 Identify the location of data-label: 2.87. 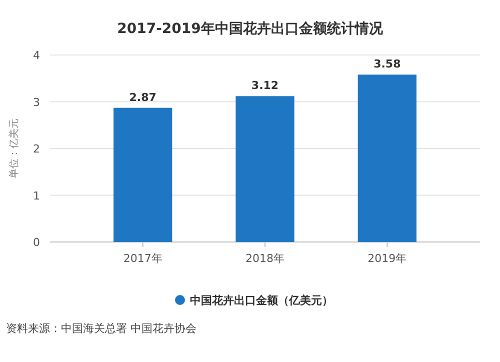
(142, 97).